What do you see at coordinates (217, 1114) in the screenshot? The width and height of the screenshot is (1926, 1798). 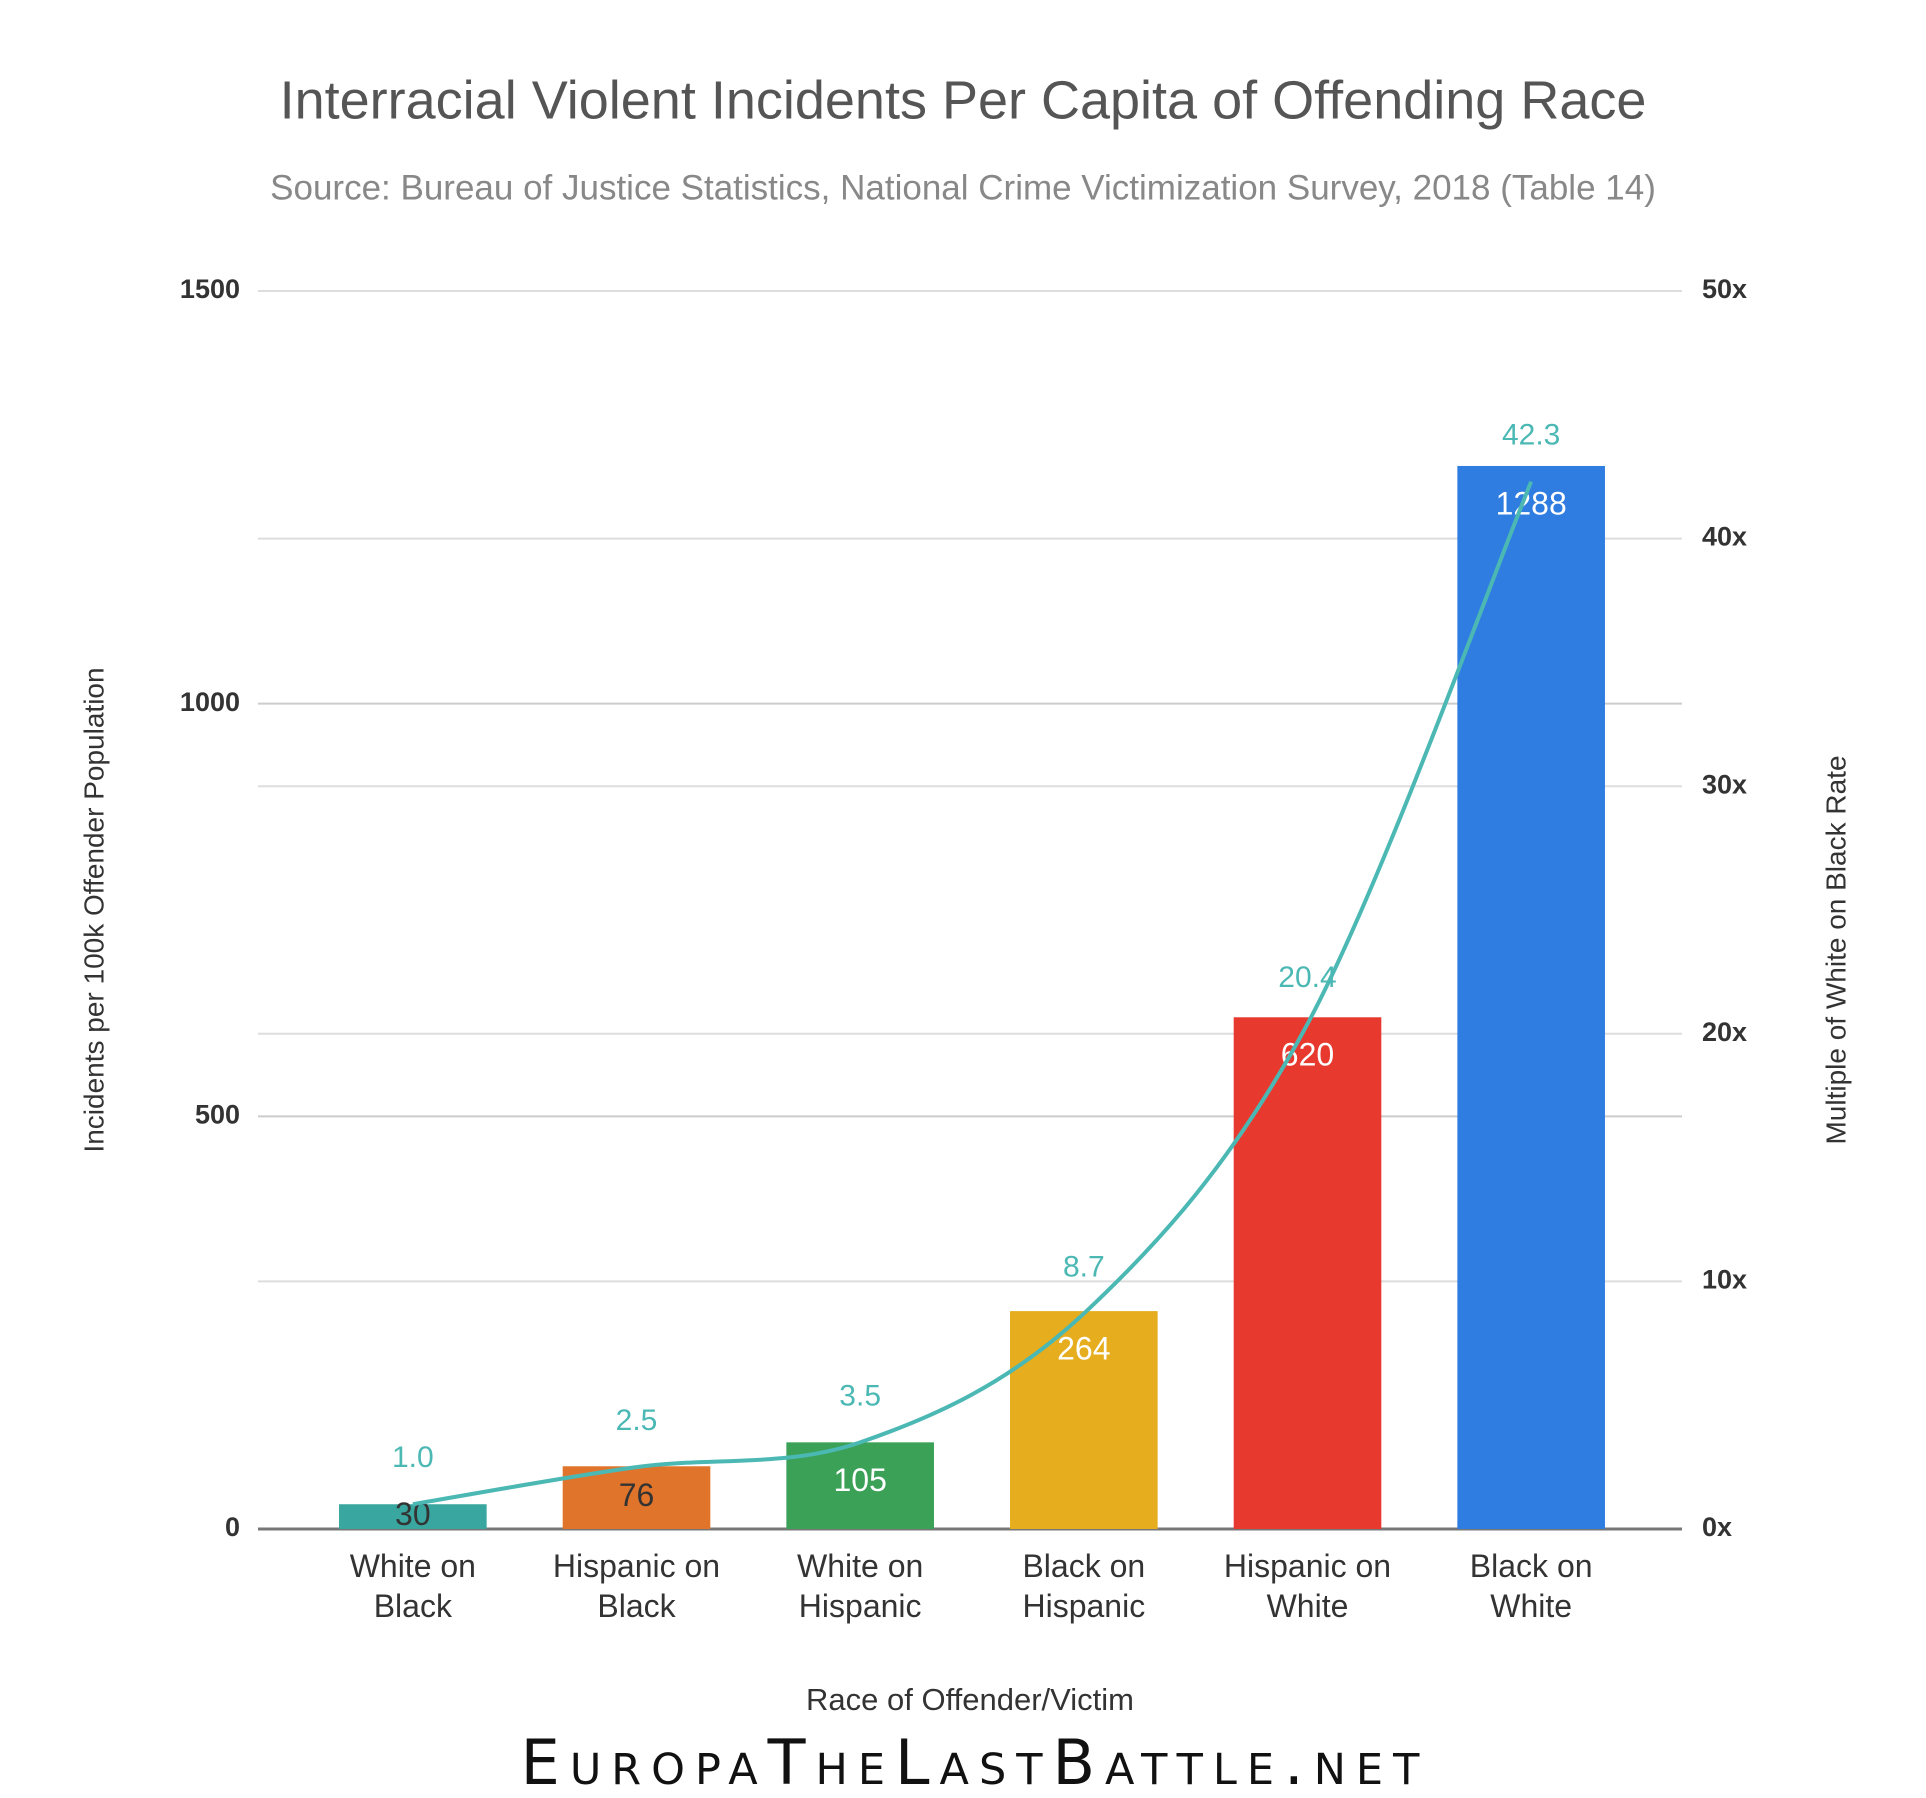 I see `y-tick-label: 500` at bounding box center [217, 1114].